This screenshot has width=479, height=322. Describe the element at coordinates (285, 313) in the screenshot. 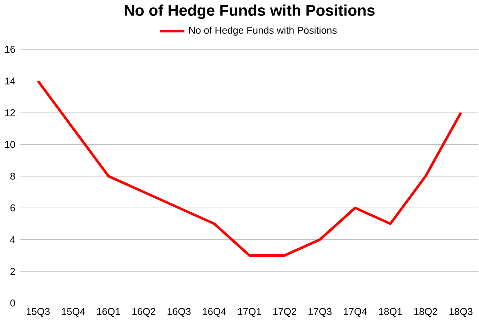

I see `x-tick-label: 17Q2` at that location.